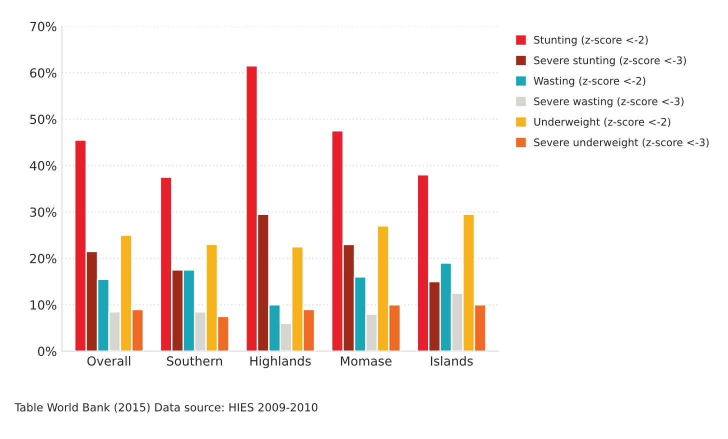 This screenshot has height=439, width=728. What do you see at coordinates (280, 362) in the screenshot?
I see `x-tick-label: Highlands` at bounding box center [280, 362].